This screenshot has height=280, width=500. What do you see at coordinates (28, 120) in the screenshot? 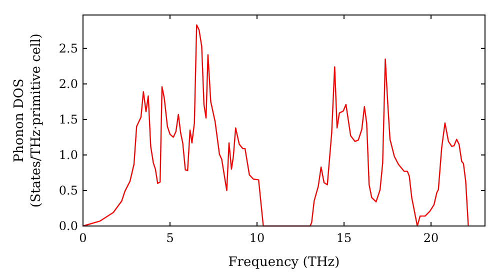
I see `y-axis-title: Phonon DOS (States/THz·primitive cell)` at bounding box center [28, 120].